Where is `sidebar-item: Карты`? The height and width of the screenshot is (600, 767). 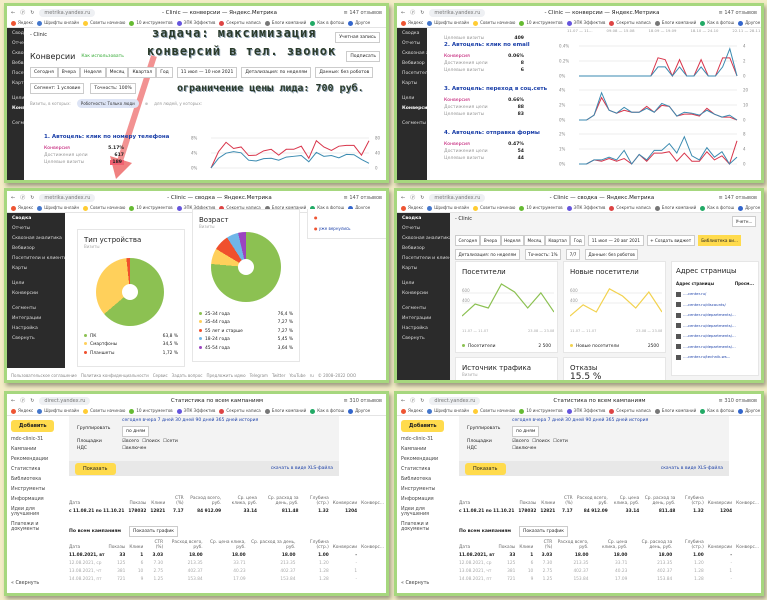
sidebar-item: Карты is located at coordinates (410, 268).